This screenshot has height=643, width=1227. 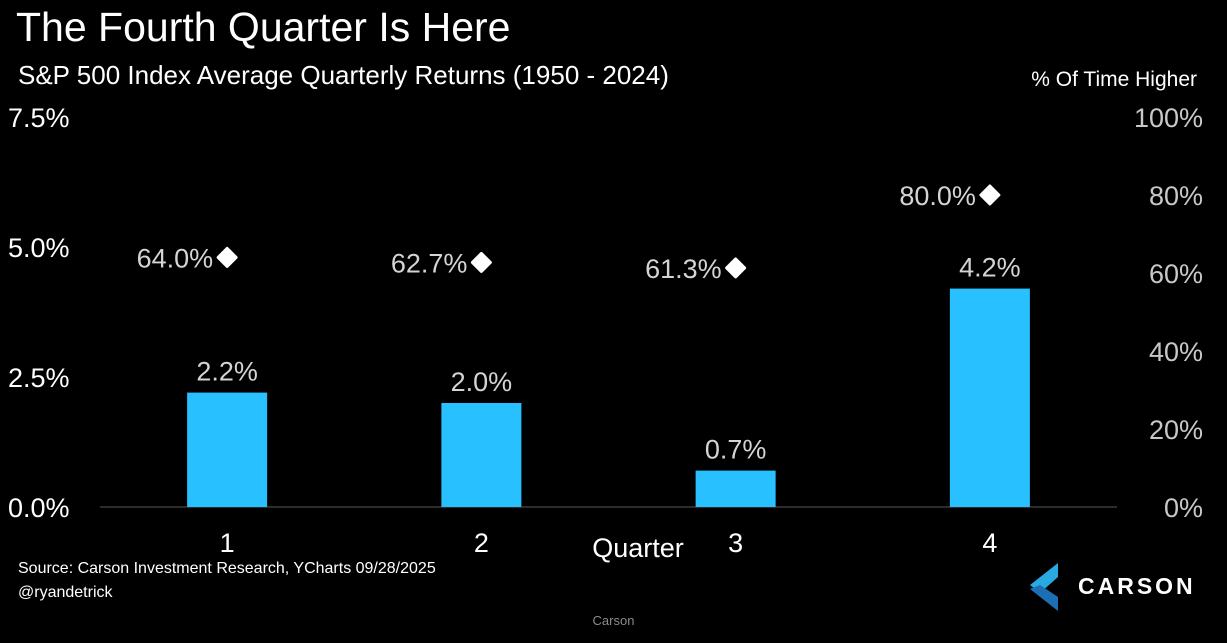 What do you see at coordinates (263, 27) in the screenshot?
I see `chart-title: The Fourth Quarter Is Here` at bounding box center [263, 27].